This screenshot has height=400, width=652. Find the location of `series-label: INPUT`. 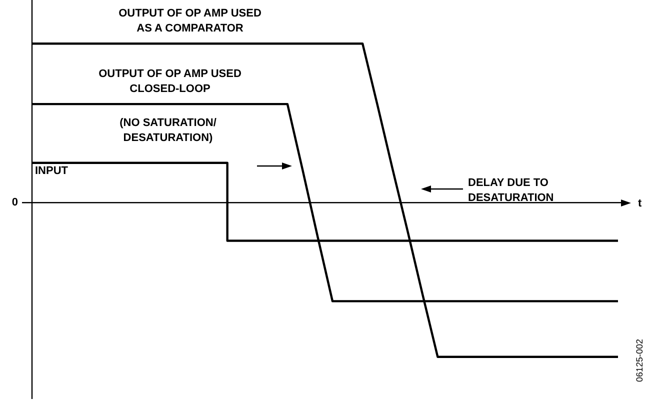

series-label: INPUT is located at coordinates (51, 170).